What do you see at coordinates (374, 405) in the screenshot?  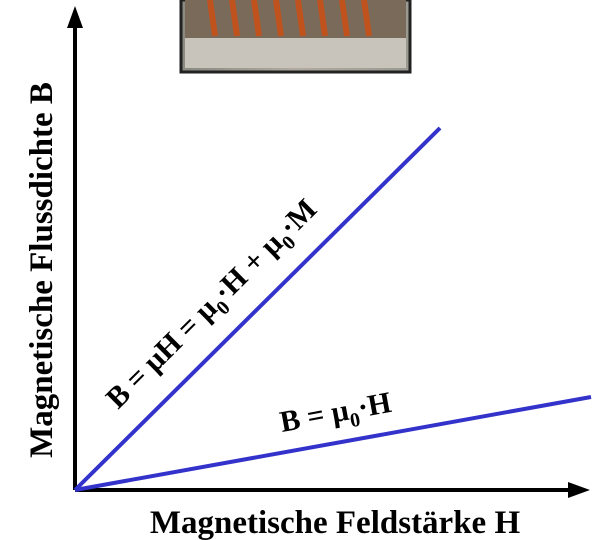 I see `label-text: ·H` at bounding box center [374, 405].